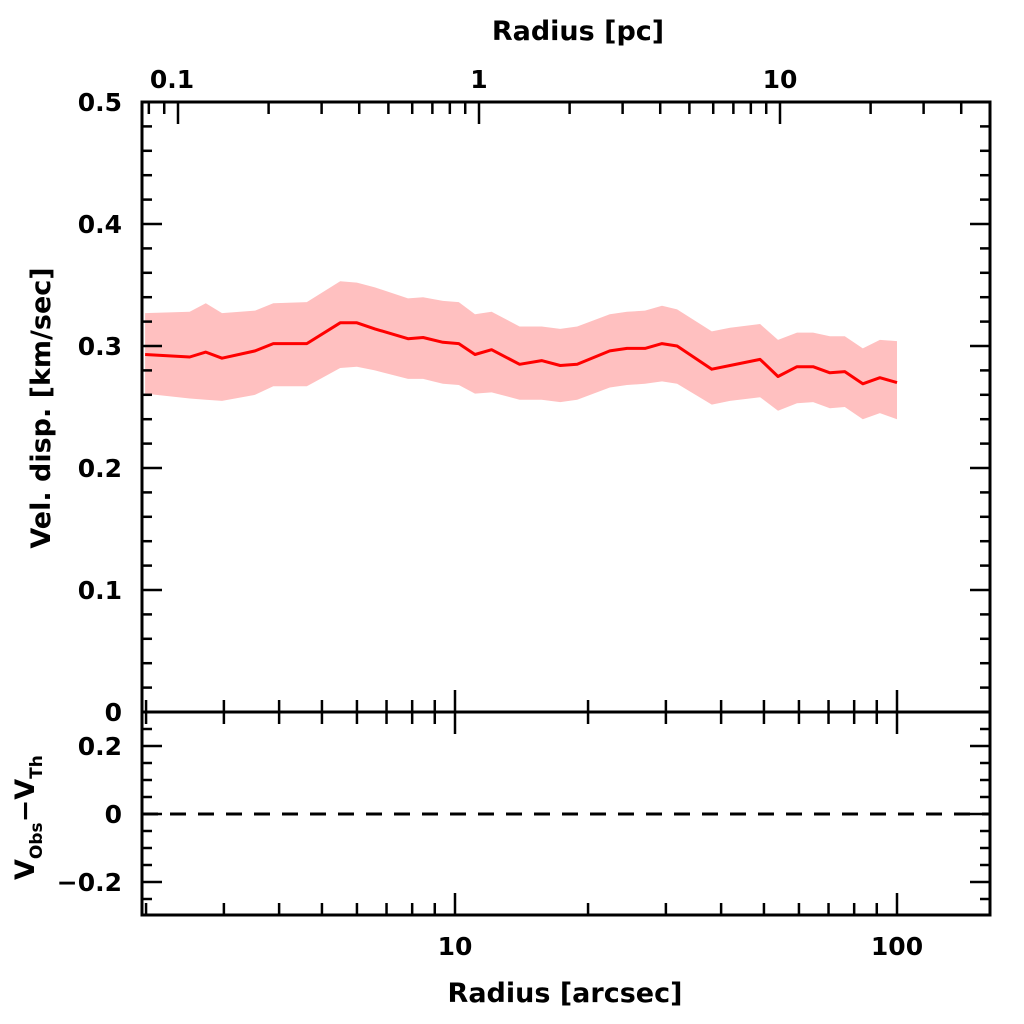 This screenshot has width=1024, height=1024. I want to click on main-y-tick-label: 0.5, so click(100, 102).